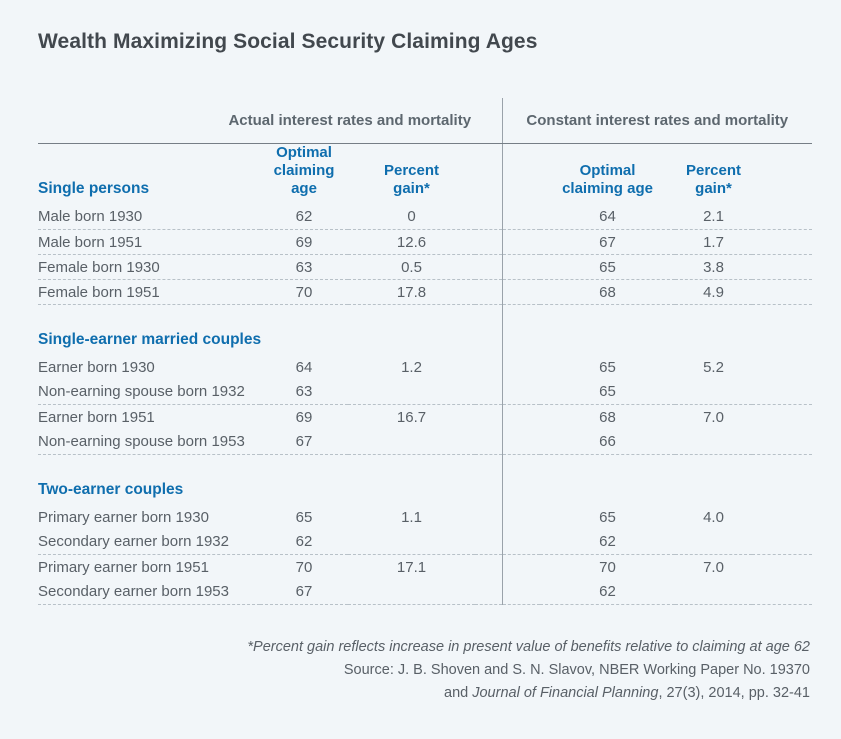  What do you see at coordinates (608, 217) in the screenshot?
I see `cell-constant-optimal: 64` at bounding box center [608, 217].